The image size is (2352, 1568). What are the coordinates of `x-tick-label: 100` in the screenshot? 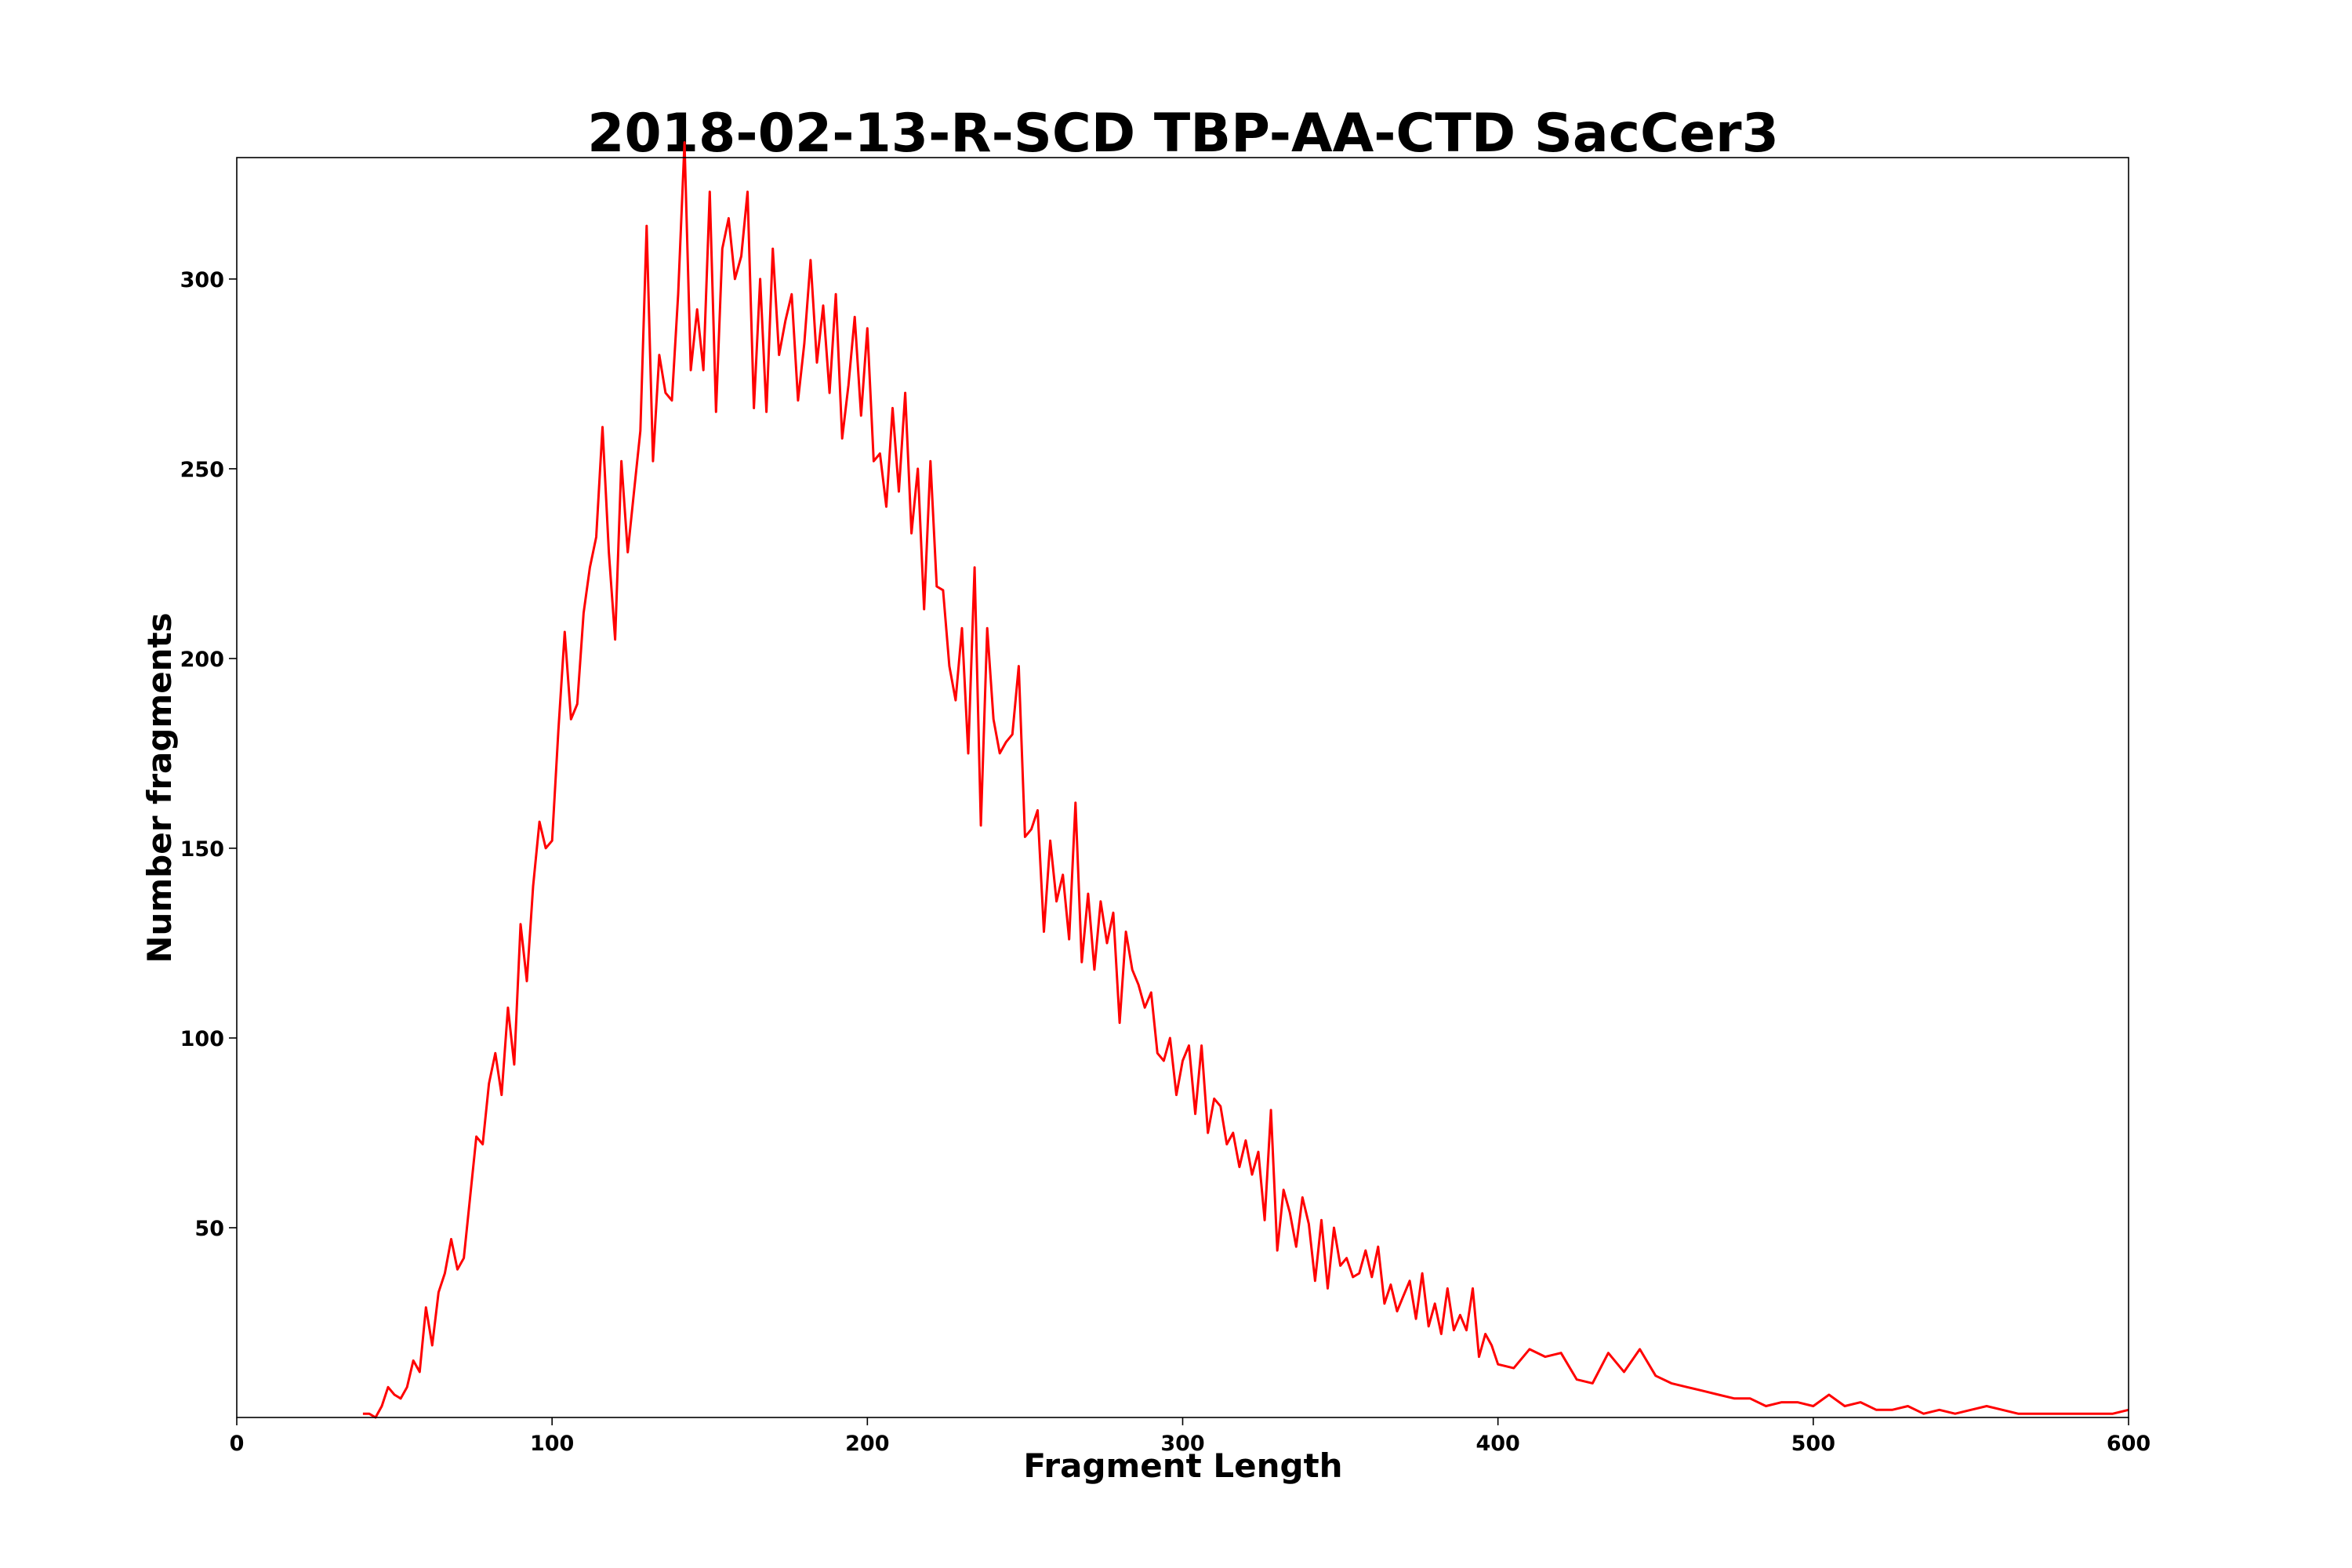 It's located at (552, 1444).